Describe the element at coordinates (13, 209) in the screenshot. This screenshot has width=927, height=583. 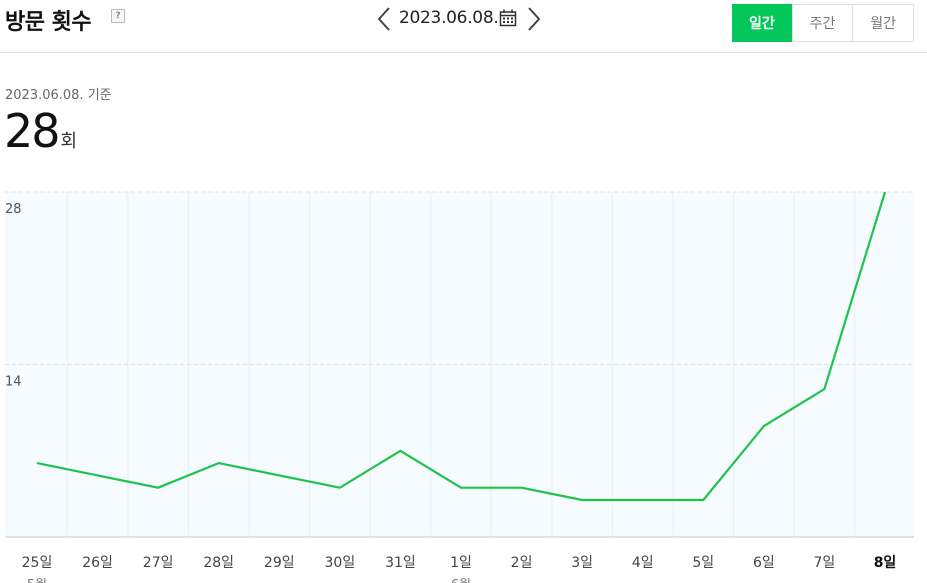
I see `y-tick-label: 28` at that location.